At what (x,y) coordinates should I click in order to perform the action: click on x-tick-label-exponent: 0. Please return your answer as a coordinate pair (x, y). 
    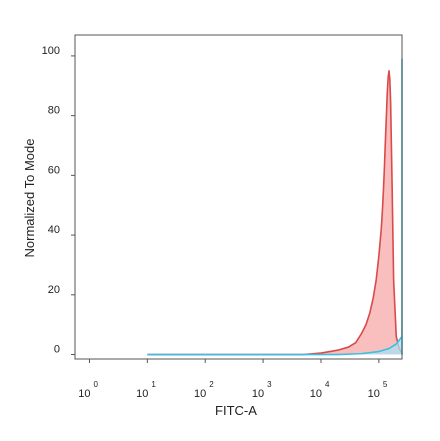
    Looking at the image, I should click on (95, 384).